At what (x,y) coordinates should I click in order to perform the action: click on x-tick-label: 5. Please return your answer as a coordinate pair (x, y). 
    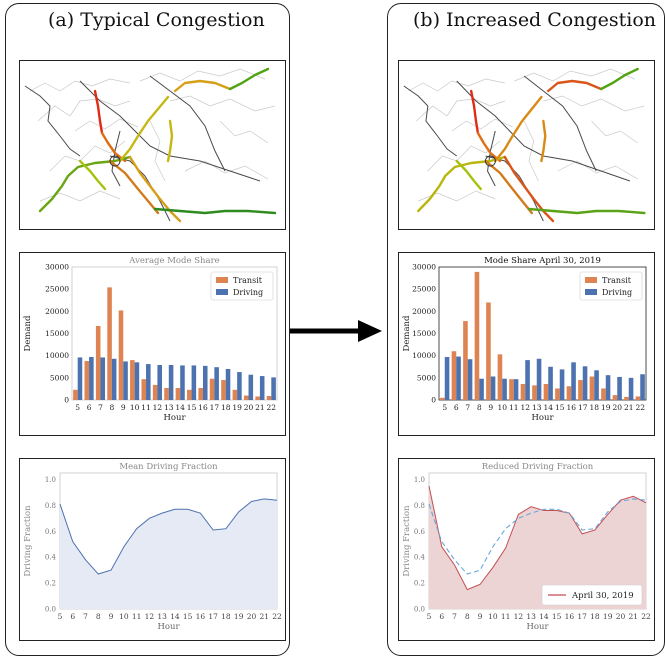
    Looking at the image, I should click on (429, 616).